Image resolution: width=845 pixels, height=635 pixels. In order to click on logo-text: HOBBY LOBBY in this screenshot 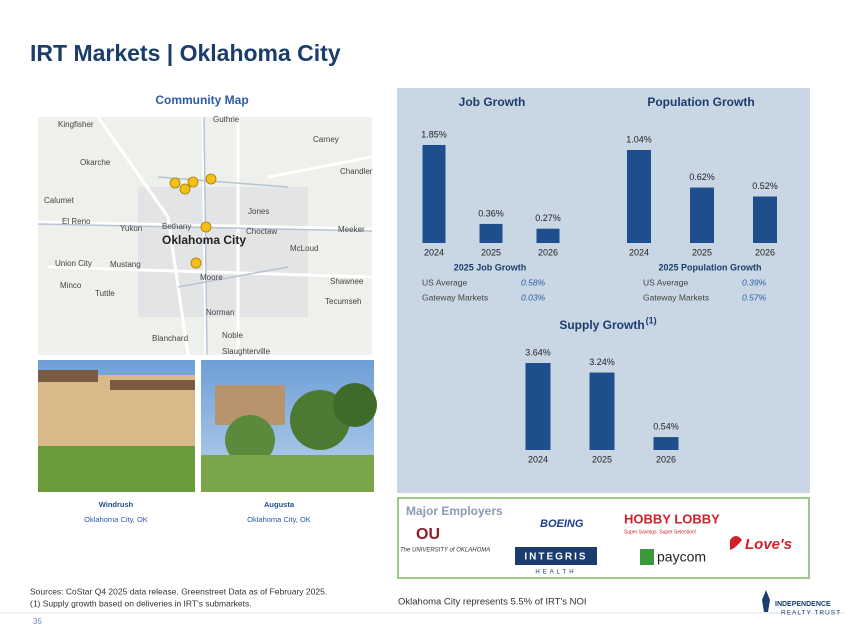, I will do `click(672, 518)`.